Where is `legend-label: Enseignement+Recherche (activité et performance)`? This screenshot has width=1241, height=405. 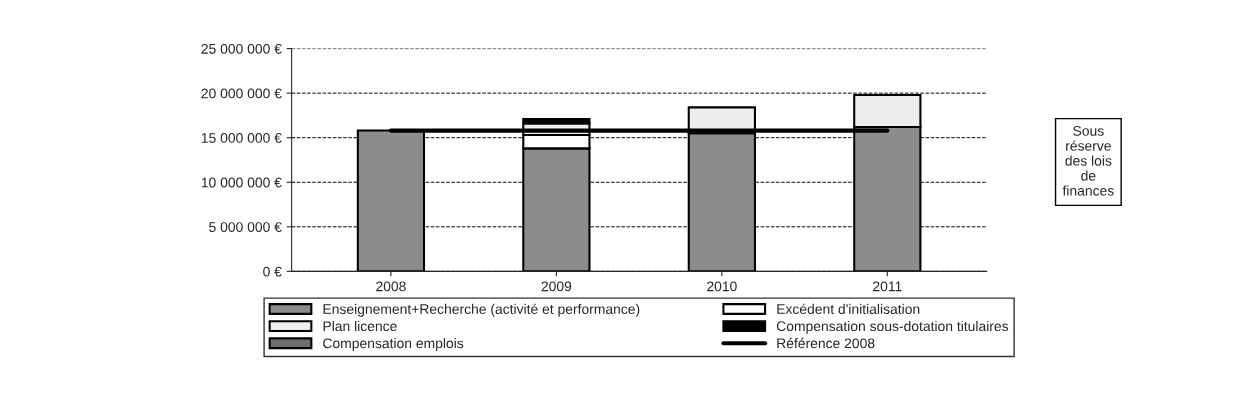
legend-label: Enseignement+Recherche (activité et performance) is located at coordinates (481, 310).